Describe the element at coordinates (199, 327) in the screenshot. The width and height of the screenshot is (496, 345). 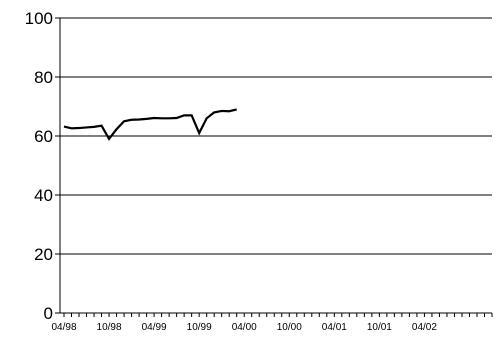
I see `x-tick-label: 10/99` at that location.